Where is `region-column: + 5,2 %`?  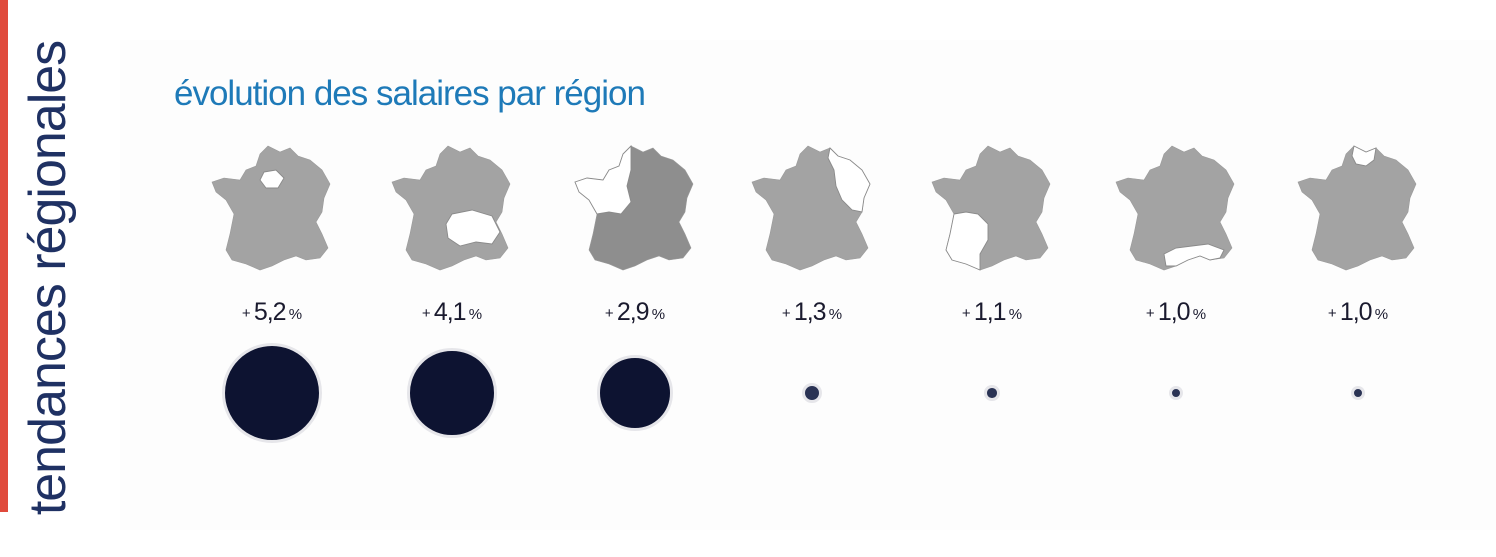 region-column: + 5,2 % is located at coordinates (272, 300).